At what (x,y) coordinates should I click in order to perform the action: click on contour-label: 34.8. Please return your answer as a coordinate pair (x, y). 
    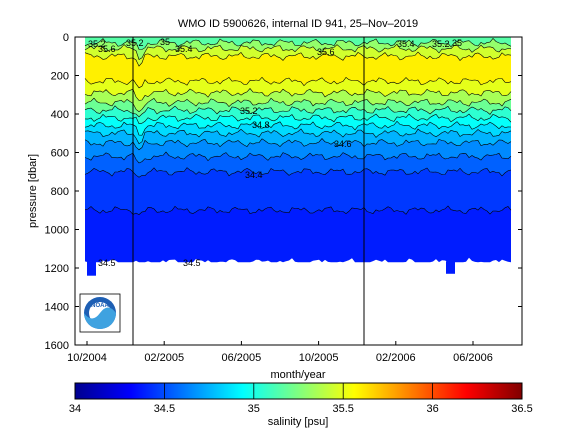
    Looking at the image, I should click on (261, 125).